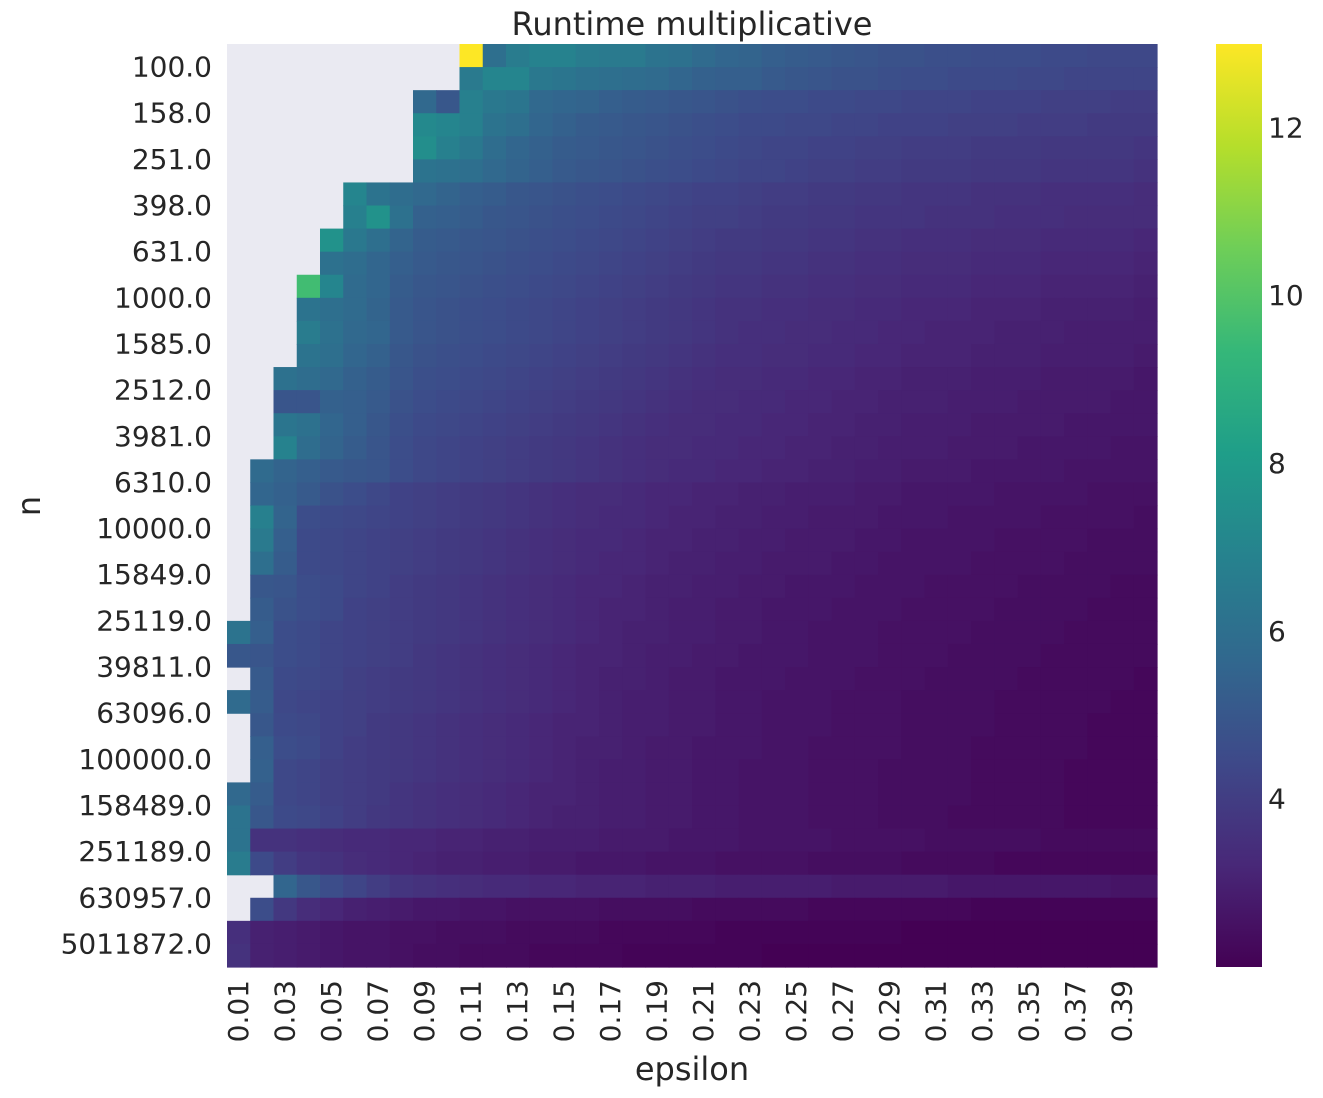  I want to click on x-axis-label: epsilon, so click(692, 1069).